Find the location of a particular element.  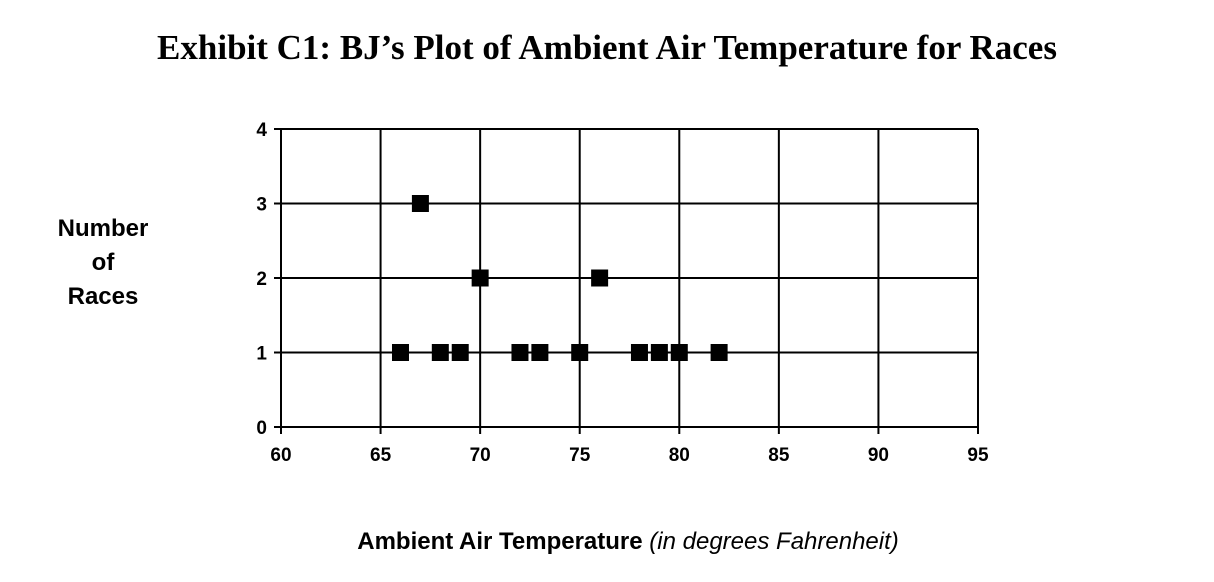

x-tick-label-90: 90 is located at coordinates (878, 455).